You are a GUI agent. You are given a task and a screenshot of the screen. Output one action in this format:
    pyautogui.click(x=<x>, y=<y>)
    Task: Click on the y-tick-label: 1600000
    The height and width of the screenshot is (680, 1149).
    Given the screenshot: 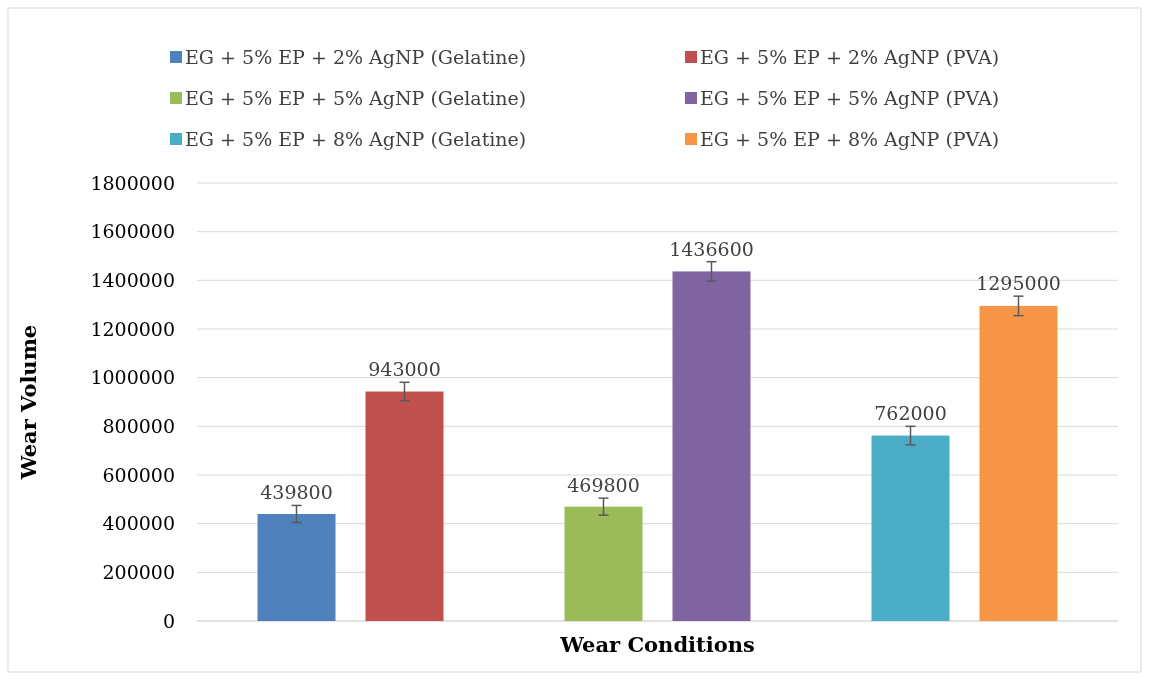 What is the action you would take?
    pyautogui.click(x=132, y=231)
    